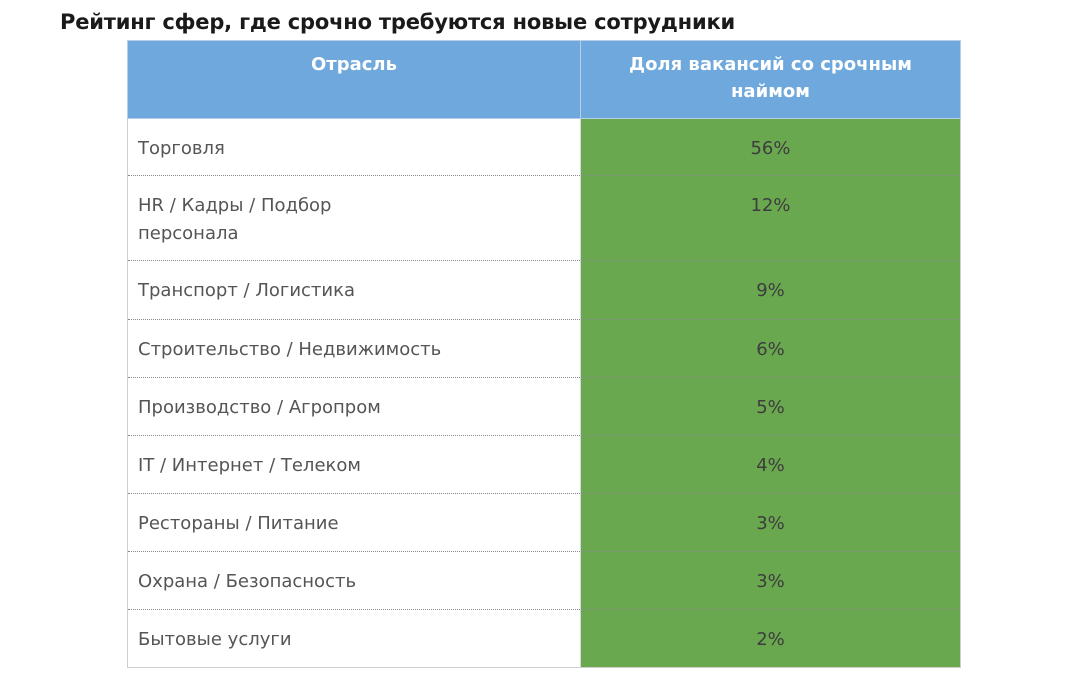 The width and height of the screenshot is (1080, 685). What do you see at coordinates (354, 147) in the screenshot?
I see `industry-cell: Торговля` at bounding box center [354, 147].